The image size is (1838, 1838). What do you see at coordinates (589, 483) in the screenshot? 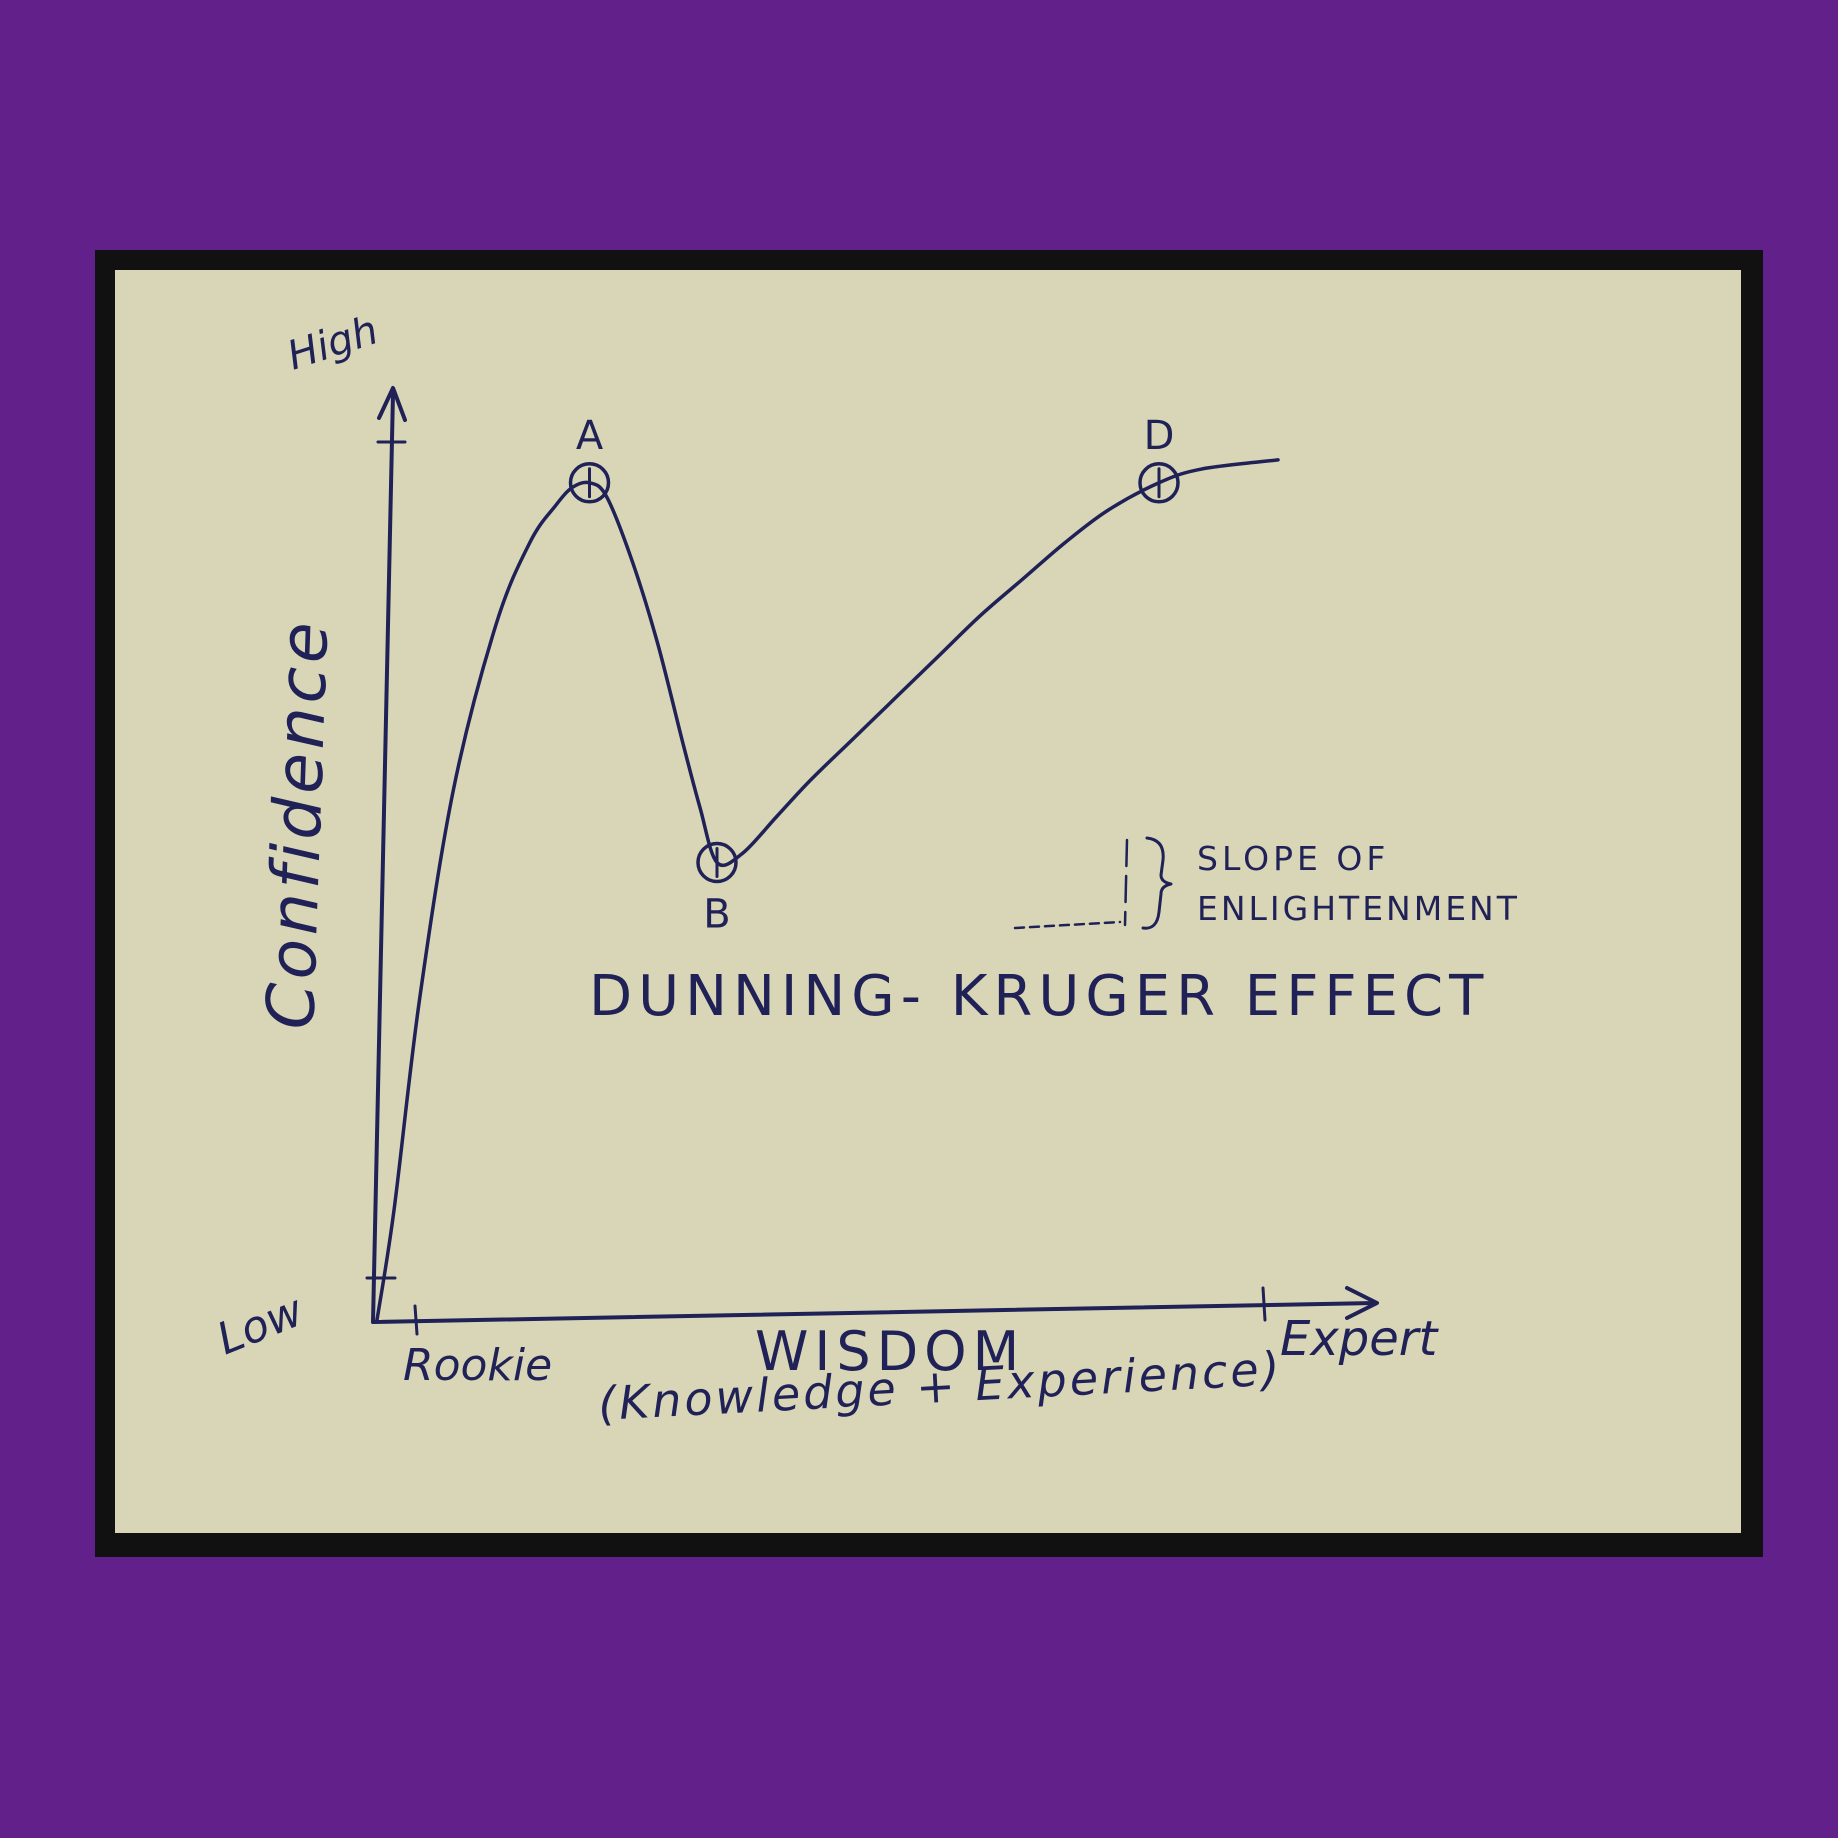
I see `point-marker-a` at bounding box center [589, 483].